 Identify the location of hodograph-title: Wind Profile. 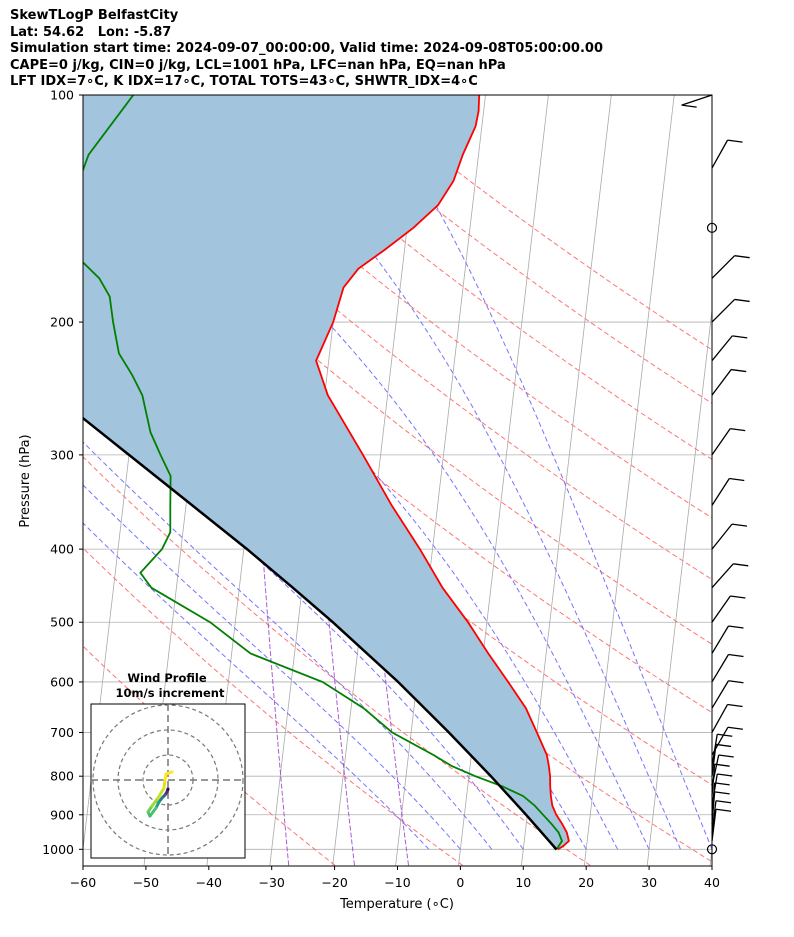
(167, 678).